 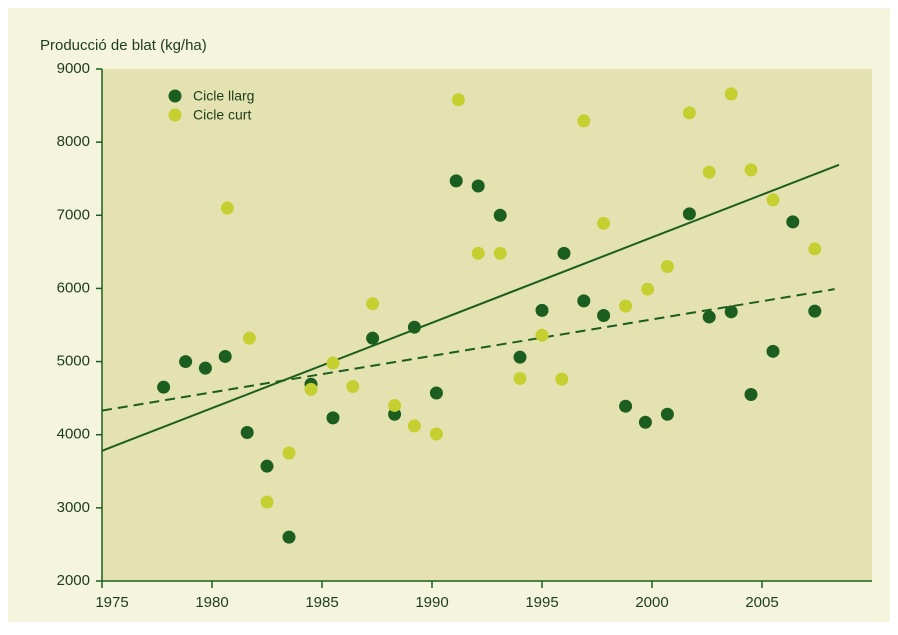 I want to click on legend-label: Cicle llarg, so click(x=223, y=96).